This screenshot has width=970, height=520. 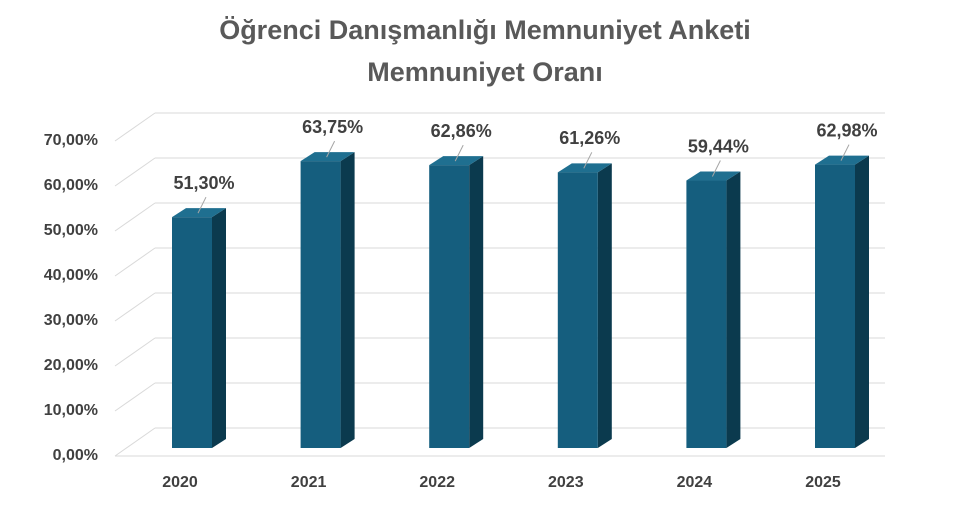 What do you see at coordinates (566, 482) in the screenshot?
I see `x-tick-label: 2023` at bounding box center [566, 482].